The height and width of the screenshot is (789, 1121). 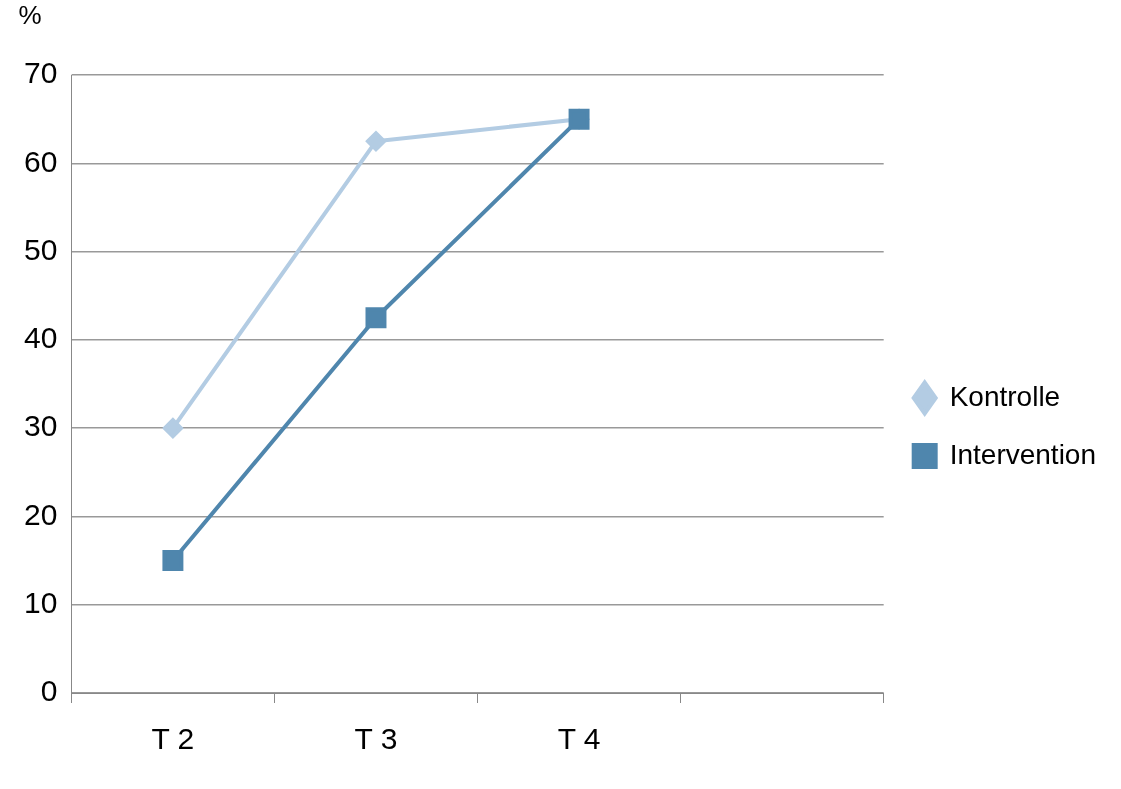 I want to click on x-tick-label: T 3, so click(x=376, y=739).